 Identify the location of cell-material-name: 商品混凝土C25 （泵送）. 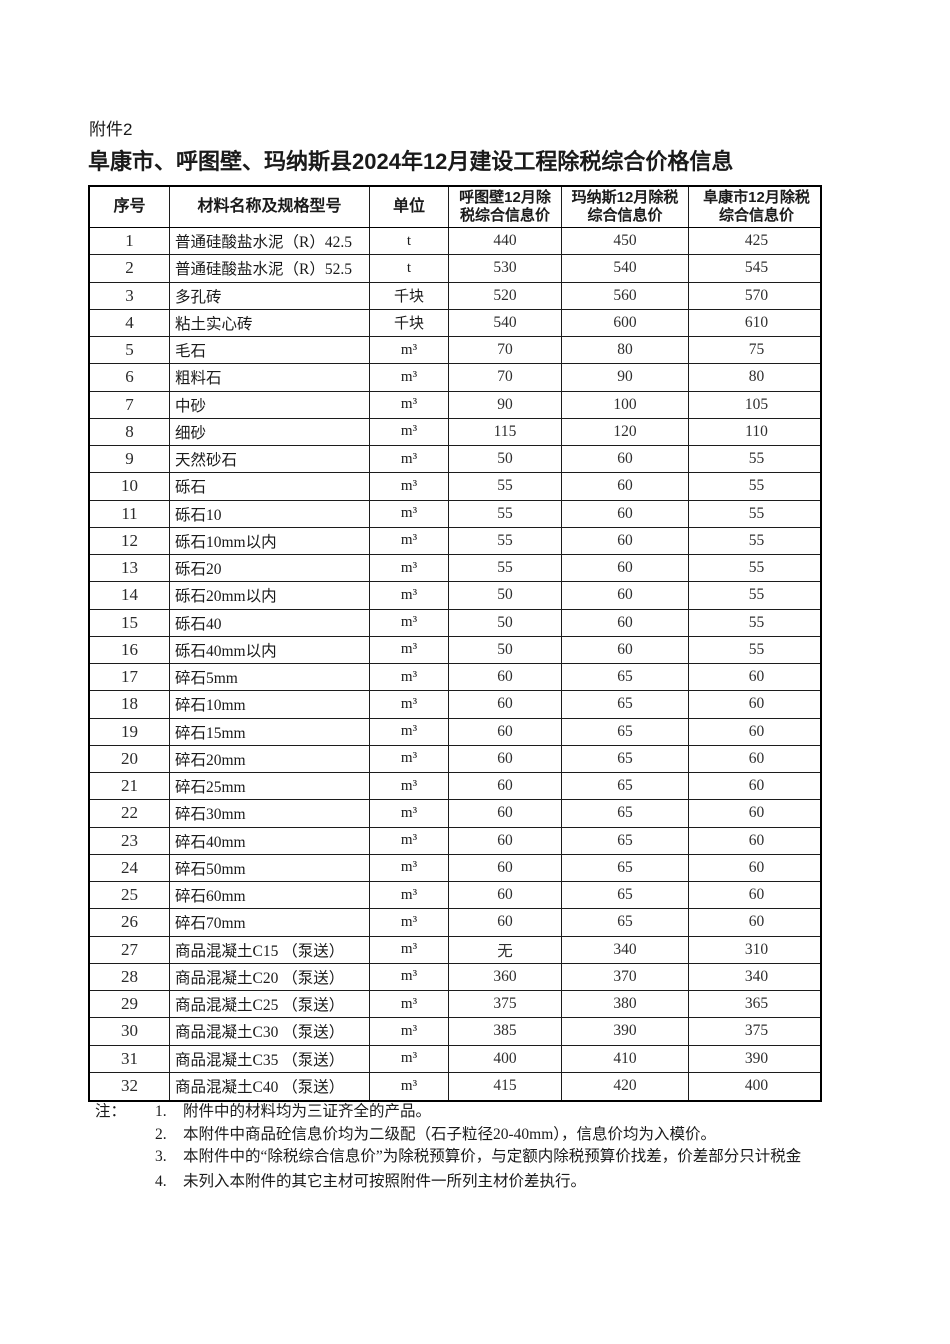
(270, 1004).